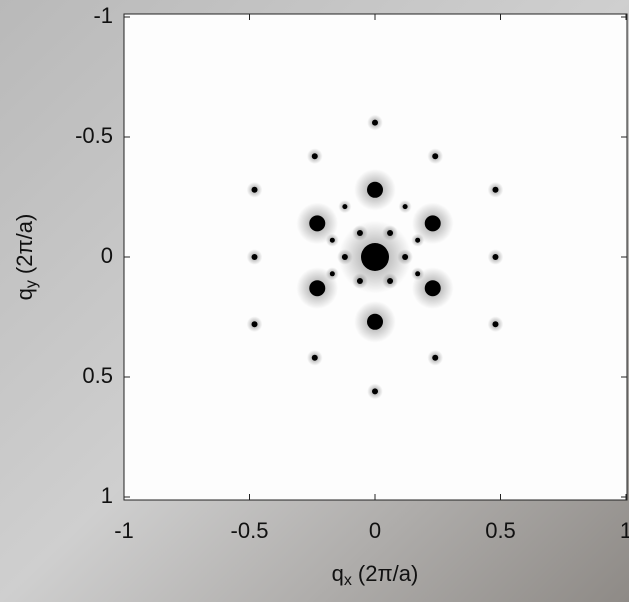 The height and width of the screenshot is (602, 629). Describe the element at coordinates (624, 530) in the screenshot. I see `x-tick-label: 1` at that location.